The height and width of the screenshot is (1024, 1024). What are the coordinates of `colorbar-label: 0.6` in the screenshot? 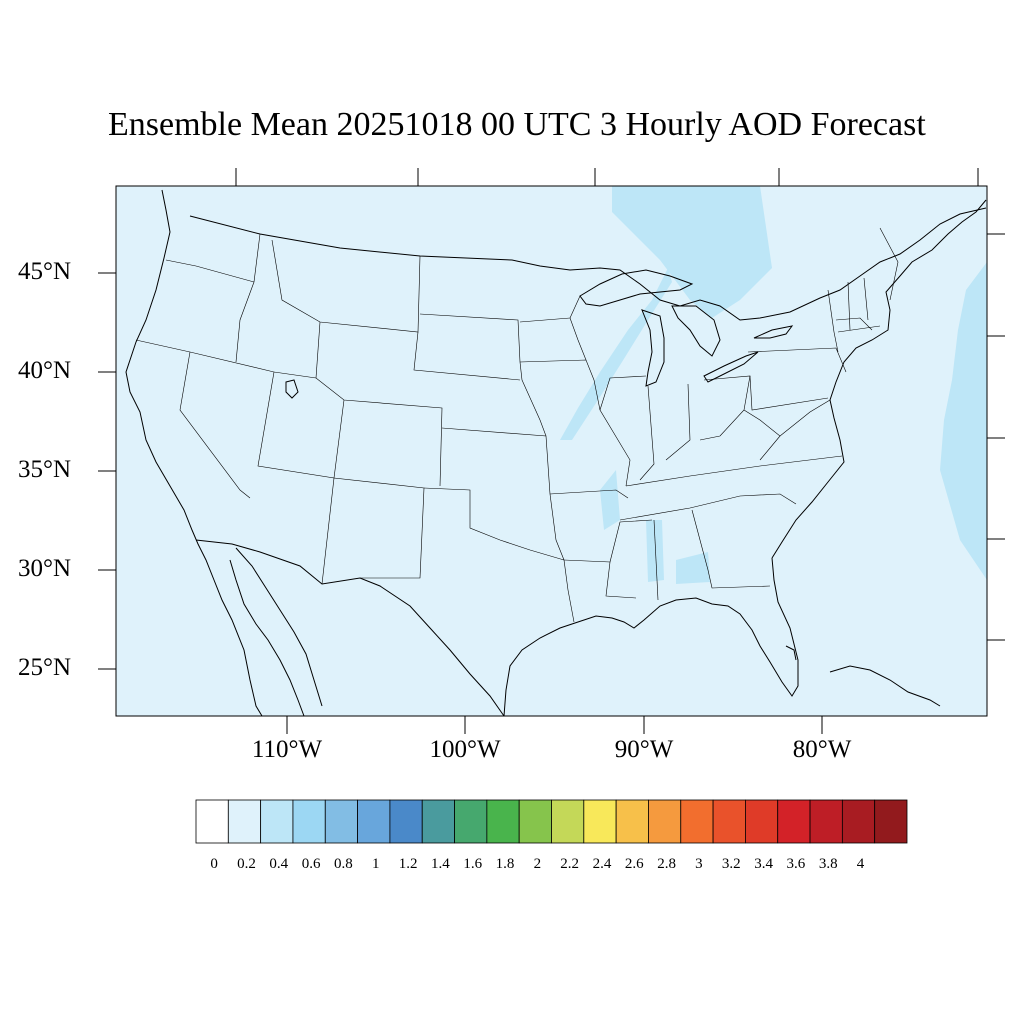 It's located at (311, 864).